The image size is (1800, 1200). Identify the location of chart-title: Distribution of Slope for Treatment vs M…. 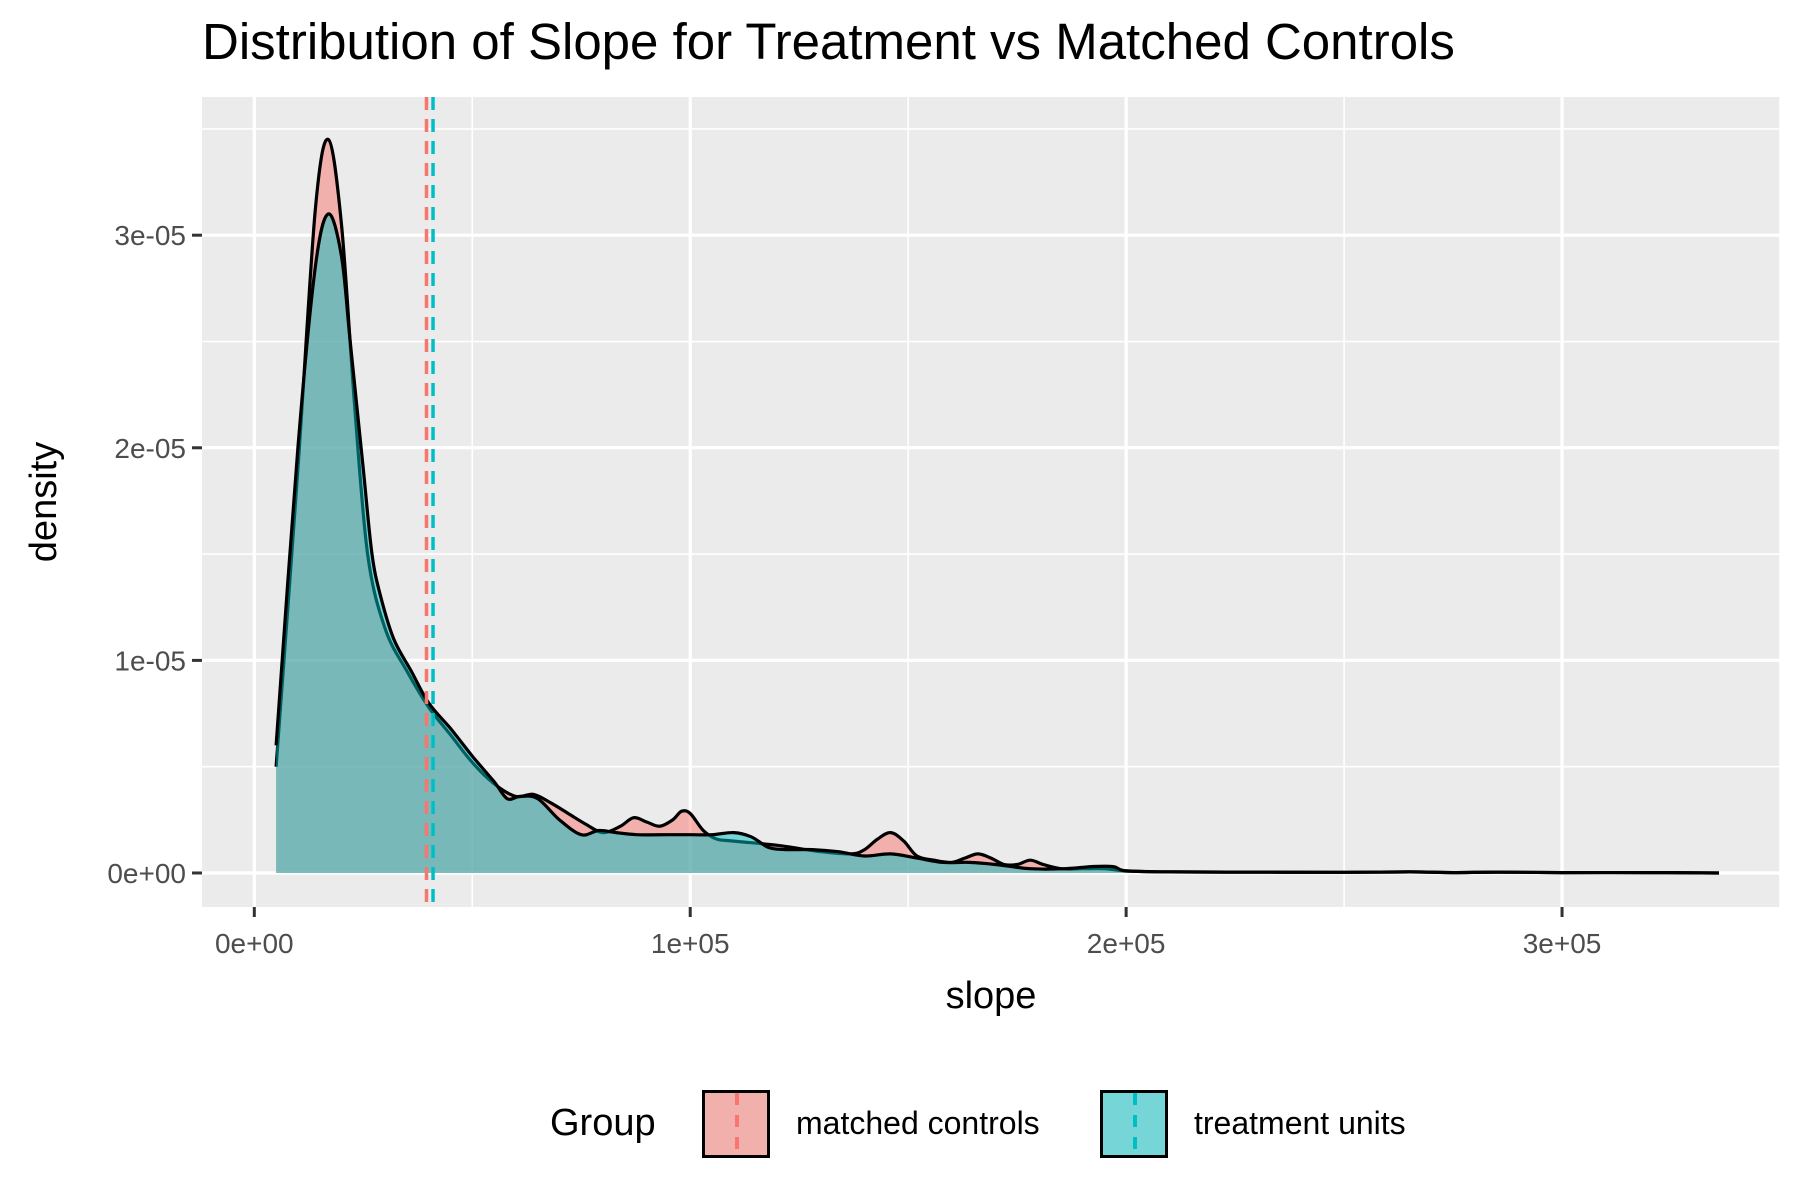
(828, 41).